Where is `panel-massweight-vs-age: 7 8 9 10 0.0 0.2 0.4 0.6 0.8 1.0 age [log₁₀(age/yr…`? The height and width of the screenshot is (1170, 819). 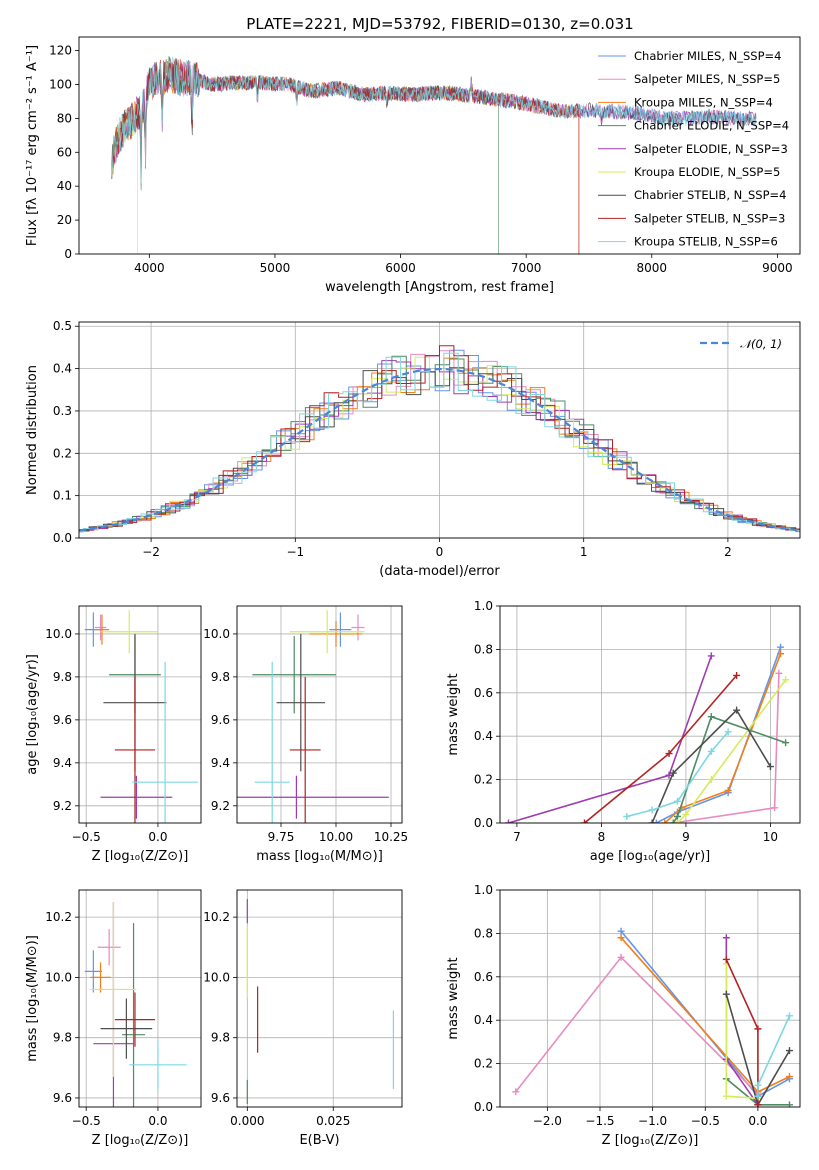 panel-massweight-vs-age: 7 8 9 10 0.0 0.2 0.4 0.6 0.8 1.0 age [log₁₀(age/yr… is located at coordinates (623, 731).